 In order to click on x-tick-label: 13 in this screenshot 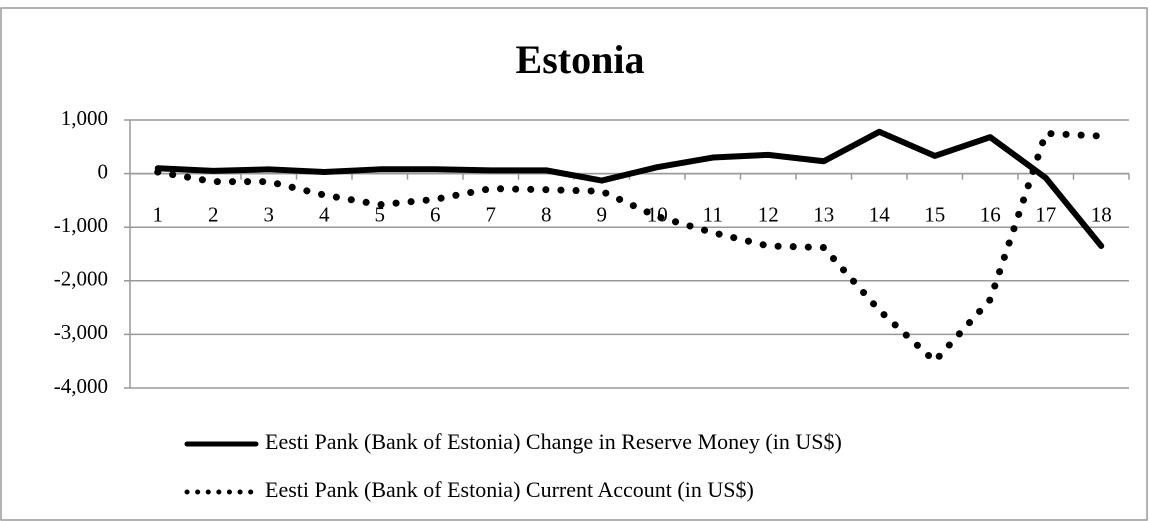, I will do `click(823, 214)`.